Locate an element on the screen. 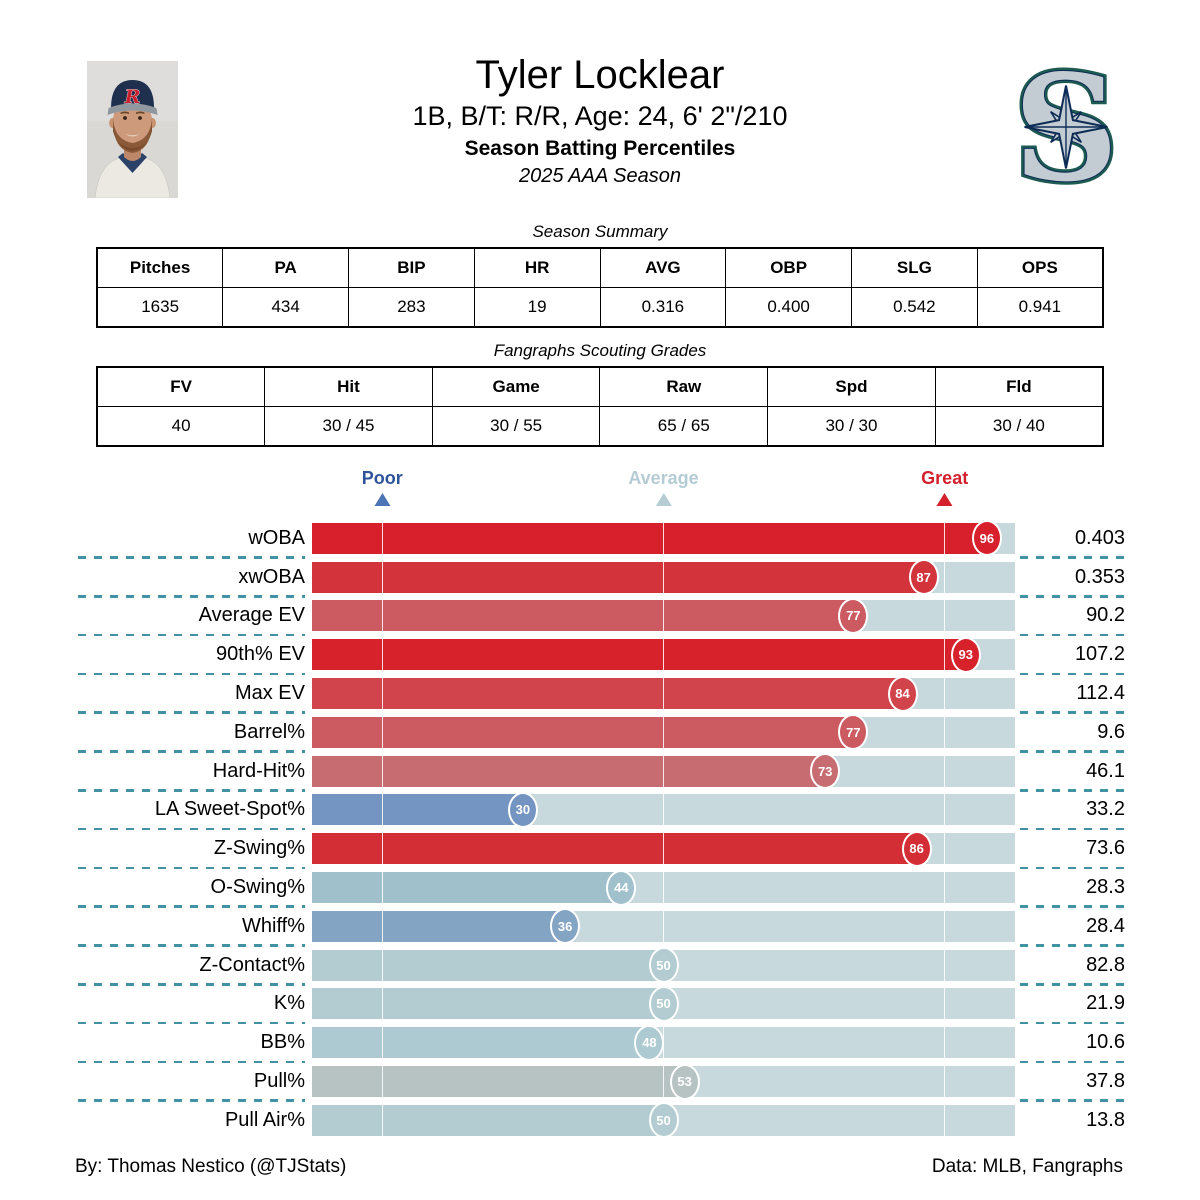 This screenshot has height=1200, width=1200. season-summary-col-header: AVG is located at coordinates (663, 267).